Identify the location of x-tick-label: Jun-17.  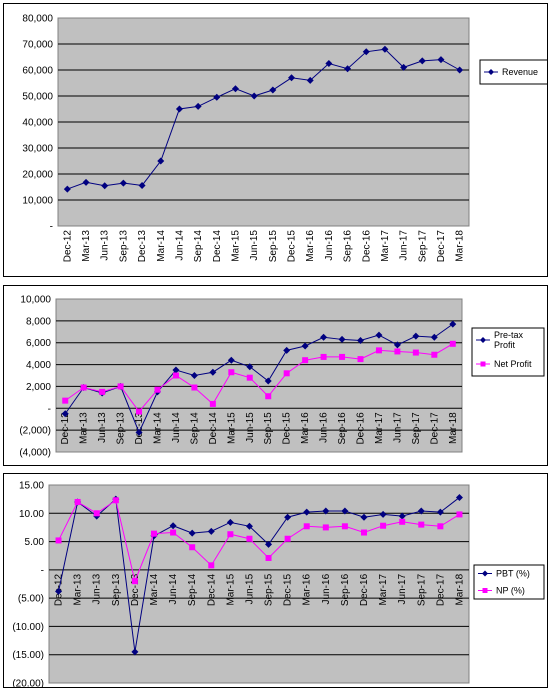
(404, 245).